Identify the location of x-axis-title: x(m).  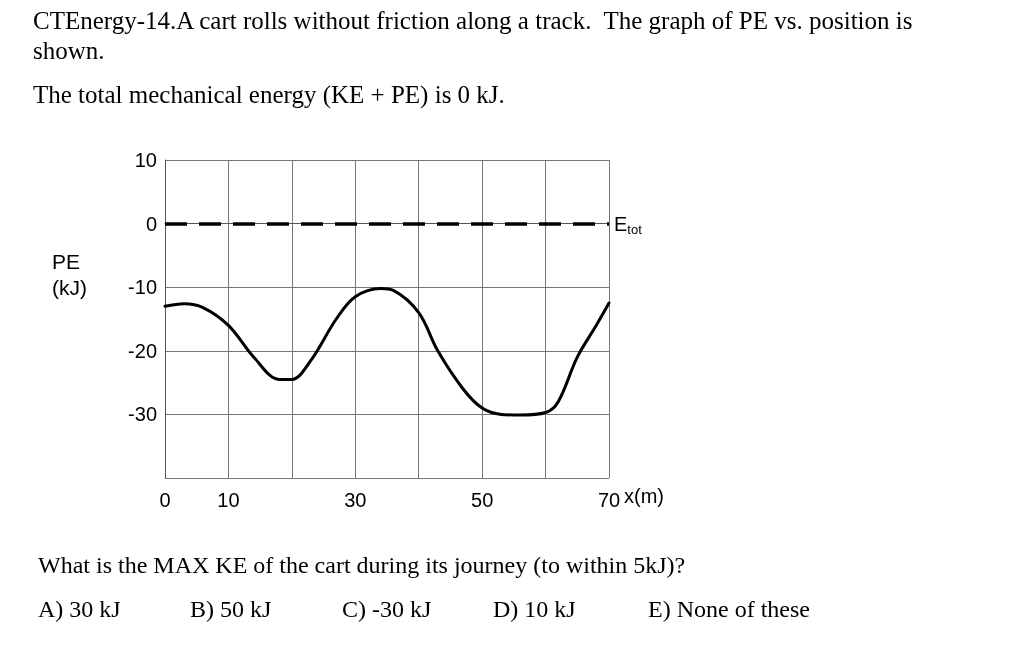
(644, 496).